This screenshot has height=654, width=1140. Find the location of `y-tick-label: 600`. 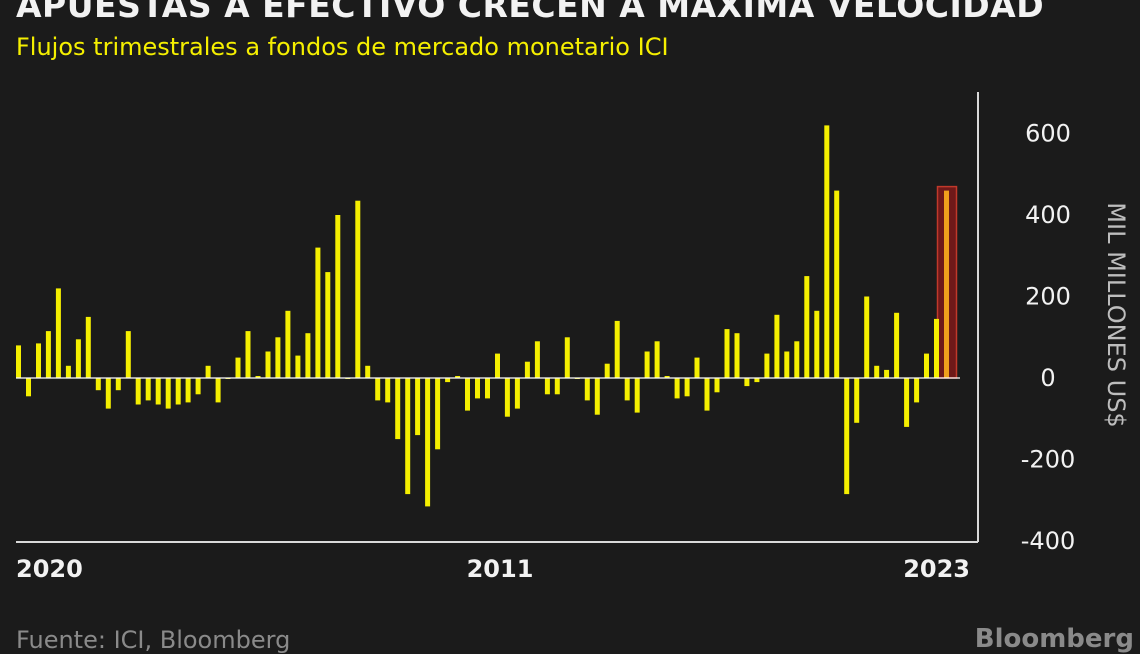

y-tick-label: 600 is located at coordinates (1048, 134).